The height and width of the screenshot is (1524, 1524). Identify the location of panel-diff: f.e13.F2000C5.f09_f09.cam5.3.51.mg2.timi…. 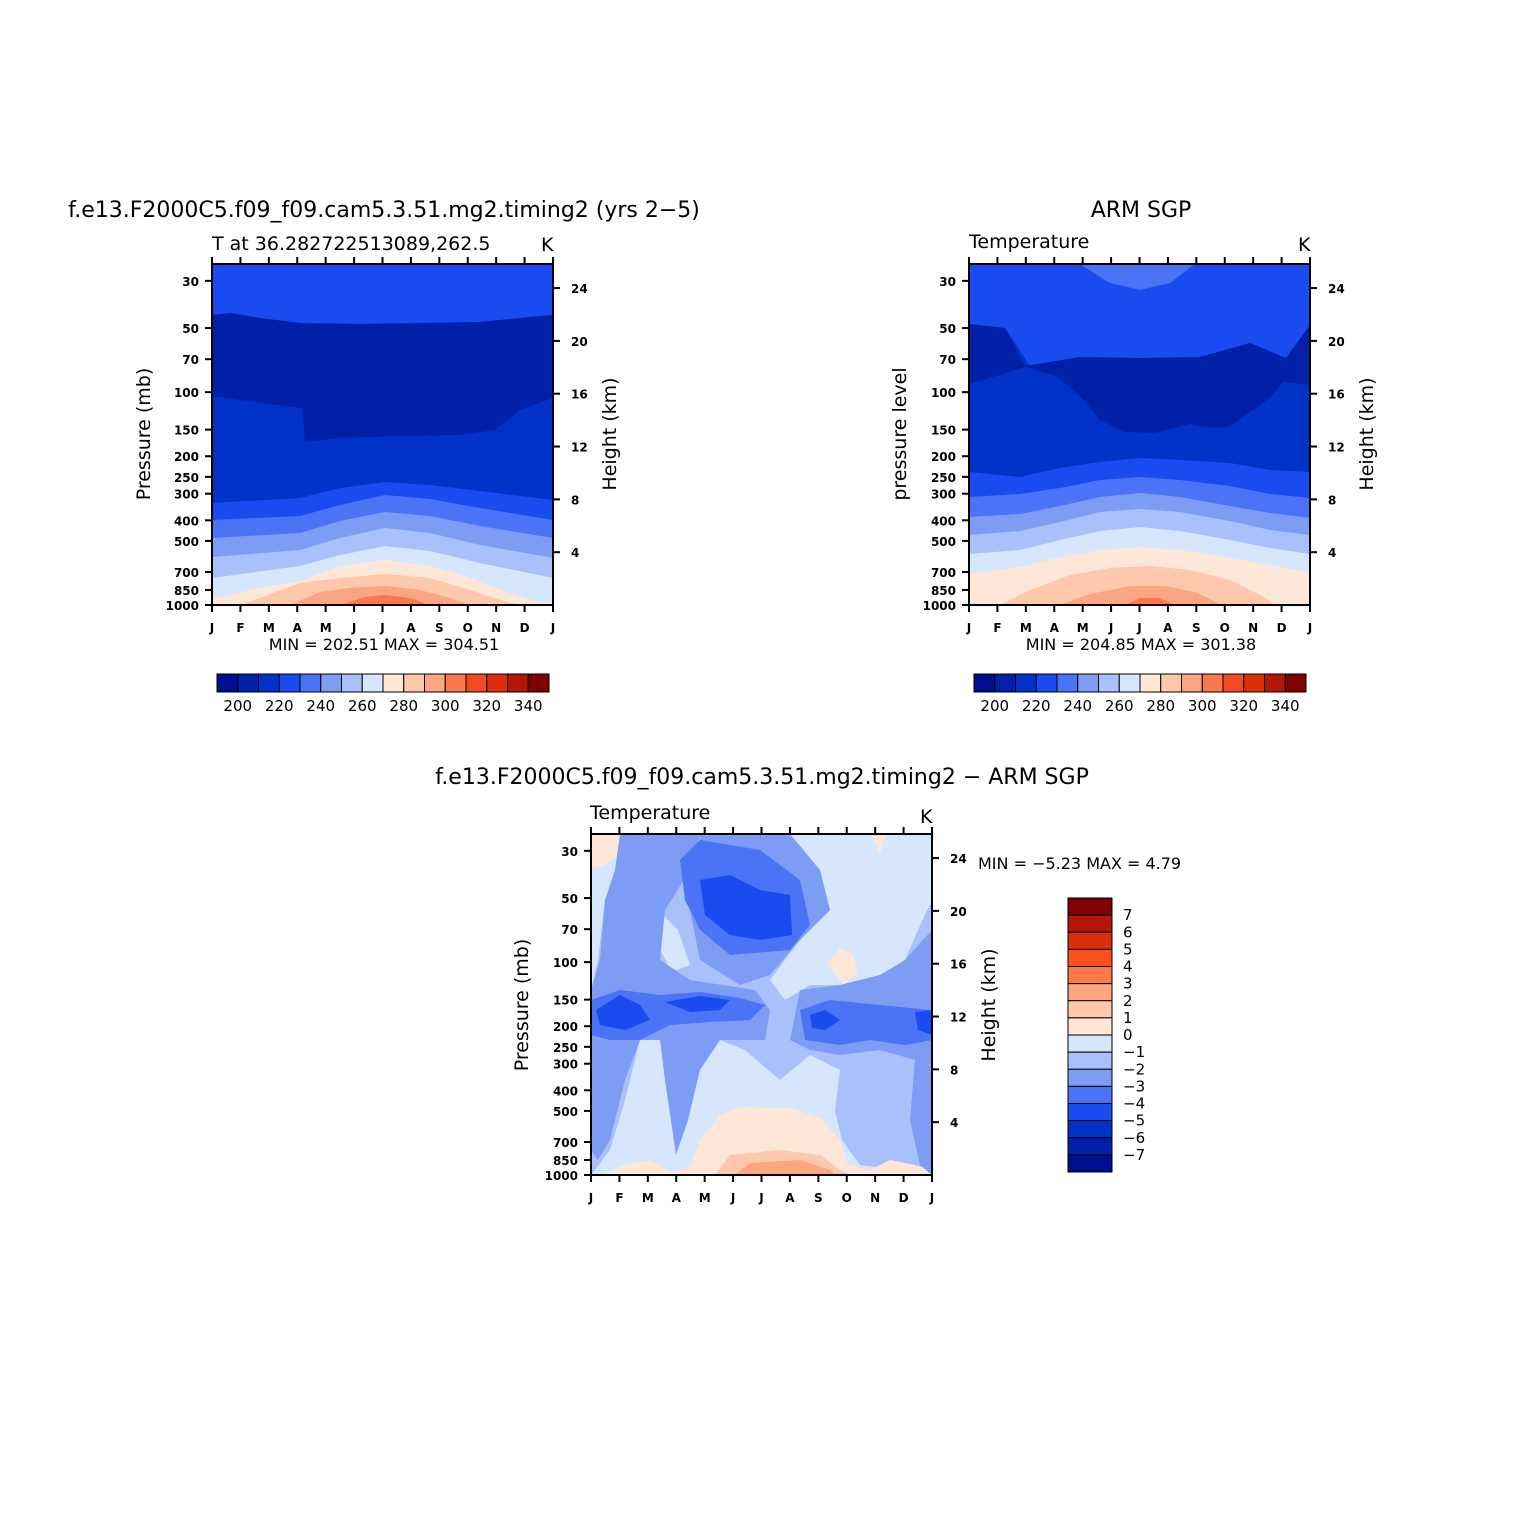
(808, 985).